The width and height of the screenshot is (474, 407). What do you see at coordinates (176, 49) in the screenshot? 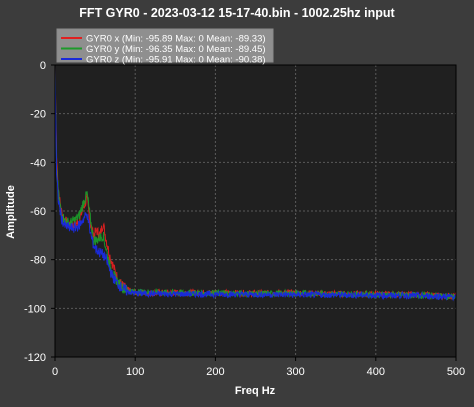
I see `legend-label: GYR0 y (Min: -96.35 Max: 0 Mean: -89.45)` at bounding box center [176, 49].